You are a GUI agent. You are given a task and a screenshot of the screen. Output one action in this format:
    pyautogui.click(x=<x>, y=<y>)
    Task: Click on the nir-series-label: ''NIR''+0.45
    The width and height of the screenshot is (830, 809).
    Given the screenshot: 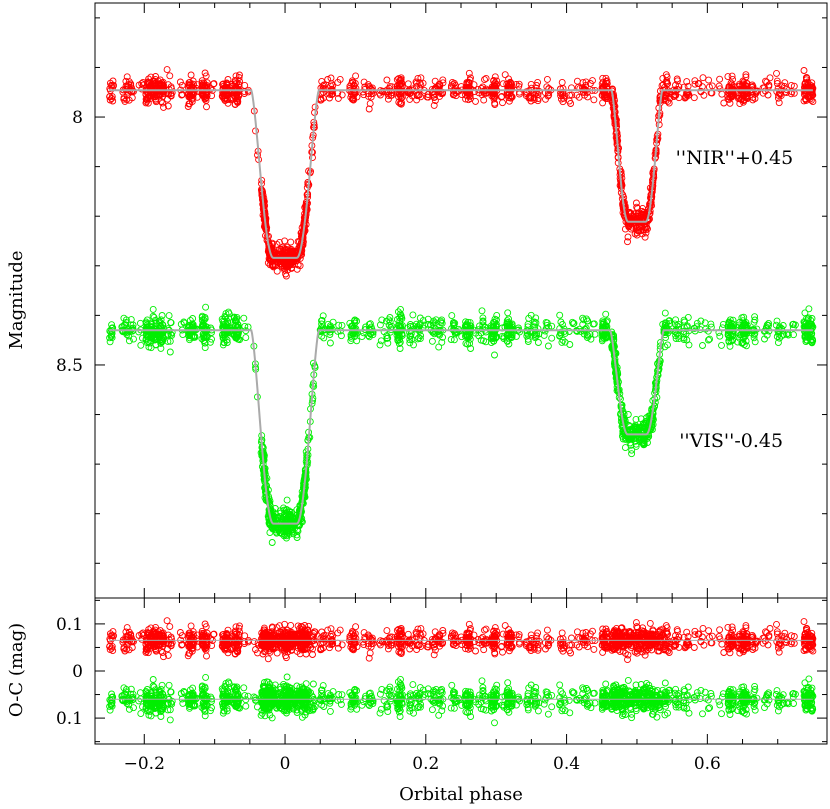 What is the action you would take?
    pyautogui.click(x=735, y=158)
    